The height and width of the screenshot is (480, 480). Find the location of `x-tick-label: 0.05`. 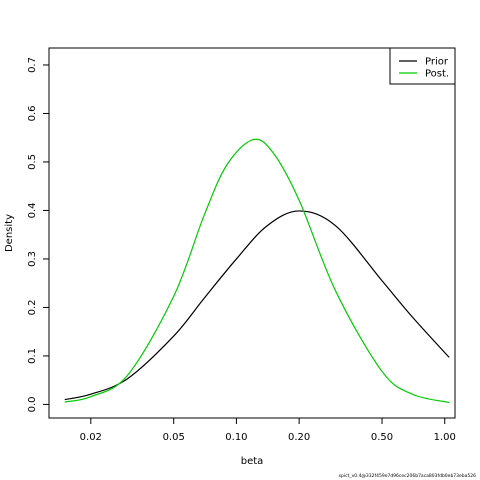

x-tick-label: 0.05 is located at coordinates (174, 437).